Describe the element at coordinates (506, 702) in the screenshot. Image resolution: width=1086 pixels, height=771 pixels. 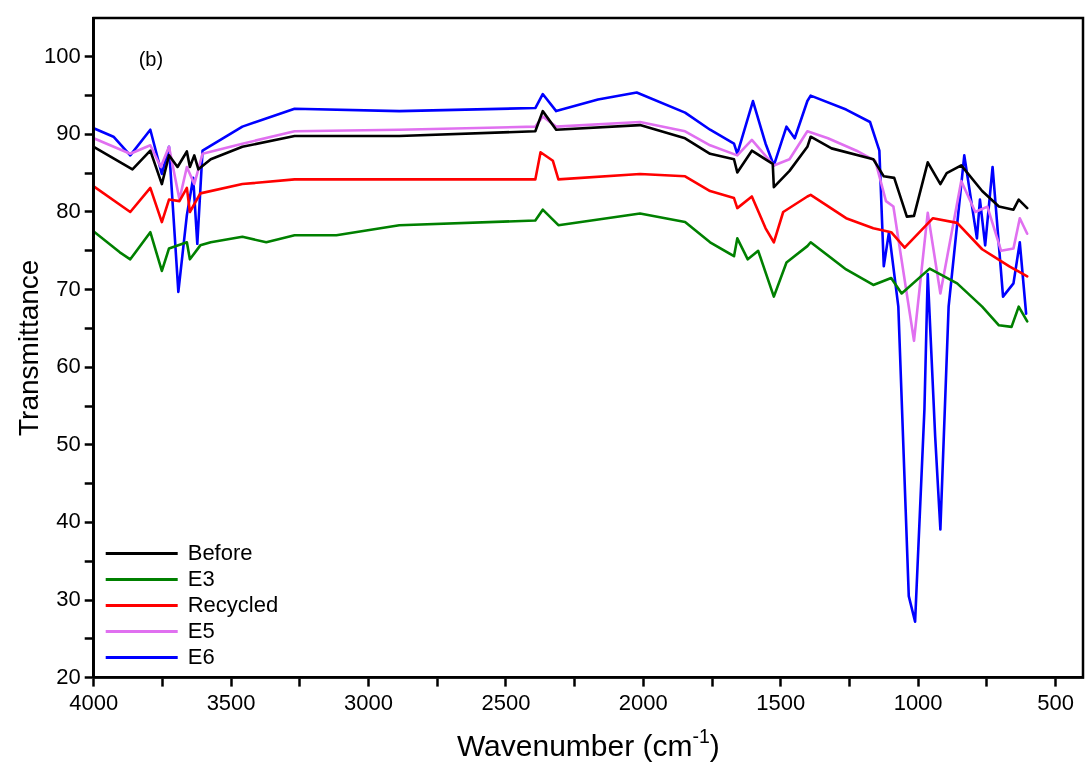
I see `x-tick-label: 2500` at that location.